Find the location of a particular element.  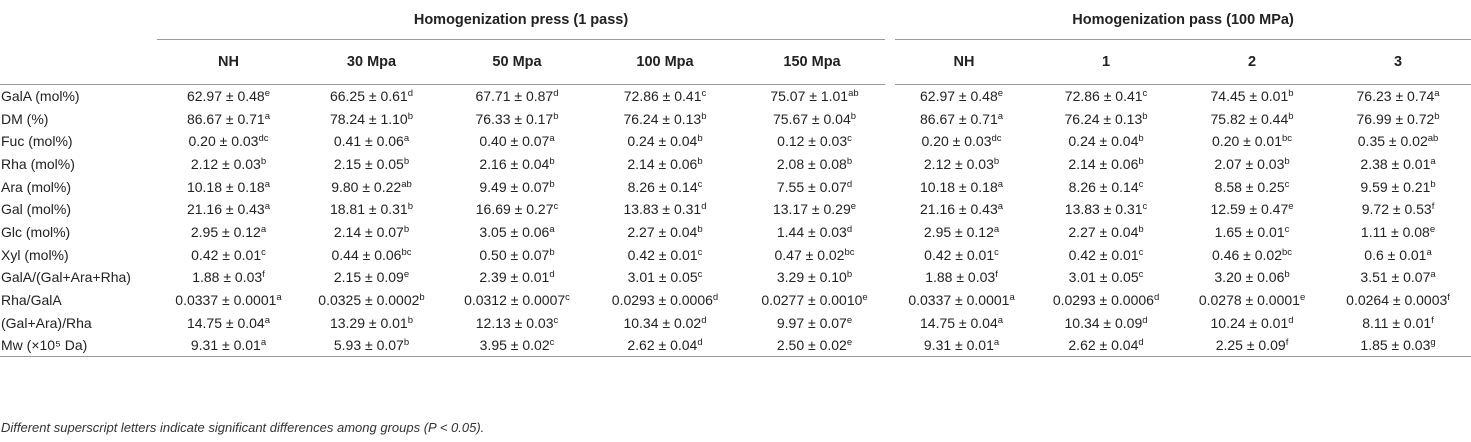

cell-value: 1.85 ± 0.03 is located at coordinates (1395, 345).